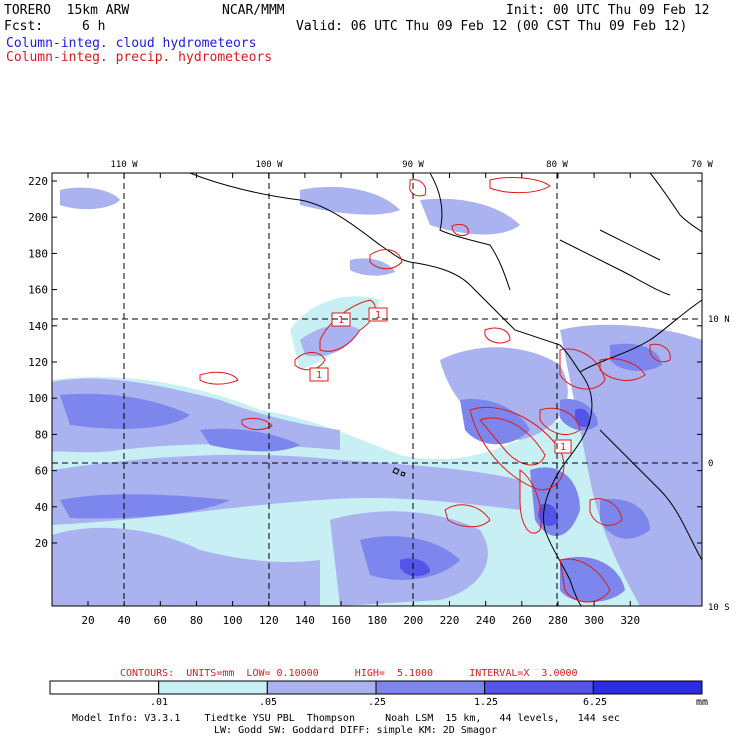 The width and height of the screenshot is (740, 740). What do you see at coordinates (41, 543) in the screenshot?
I see `y-index-label: 20` at bounding box center [41, 543].